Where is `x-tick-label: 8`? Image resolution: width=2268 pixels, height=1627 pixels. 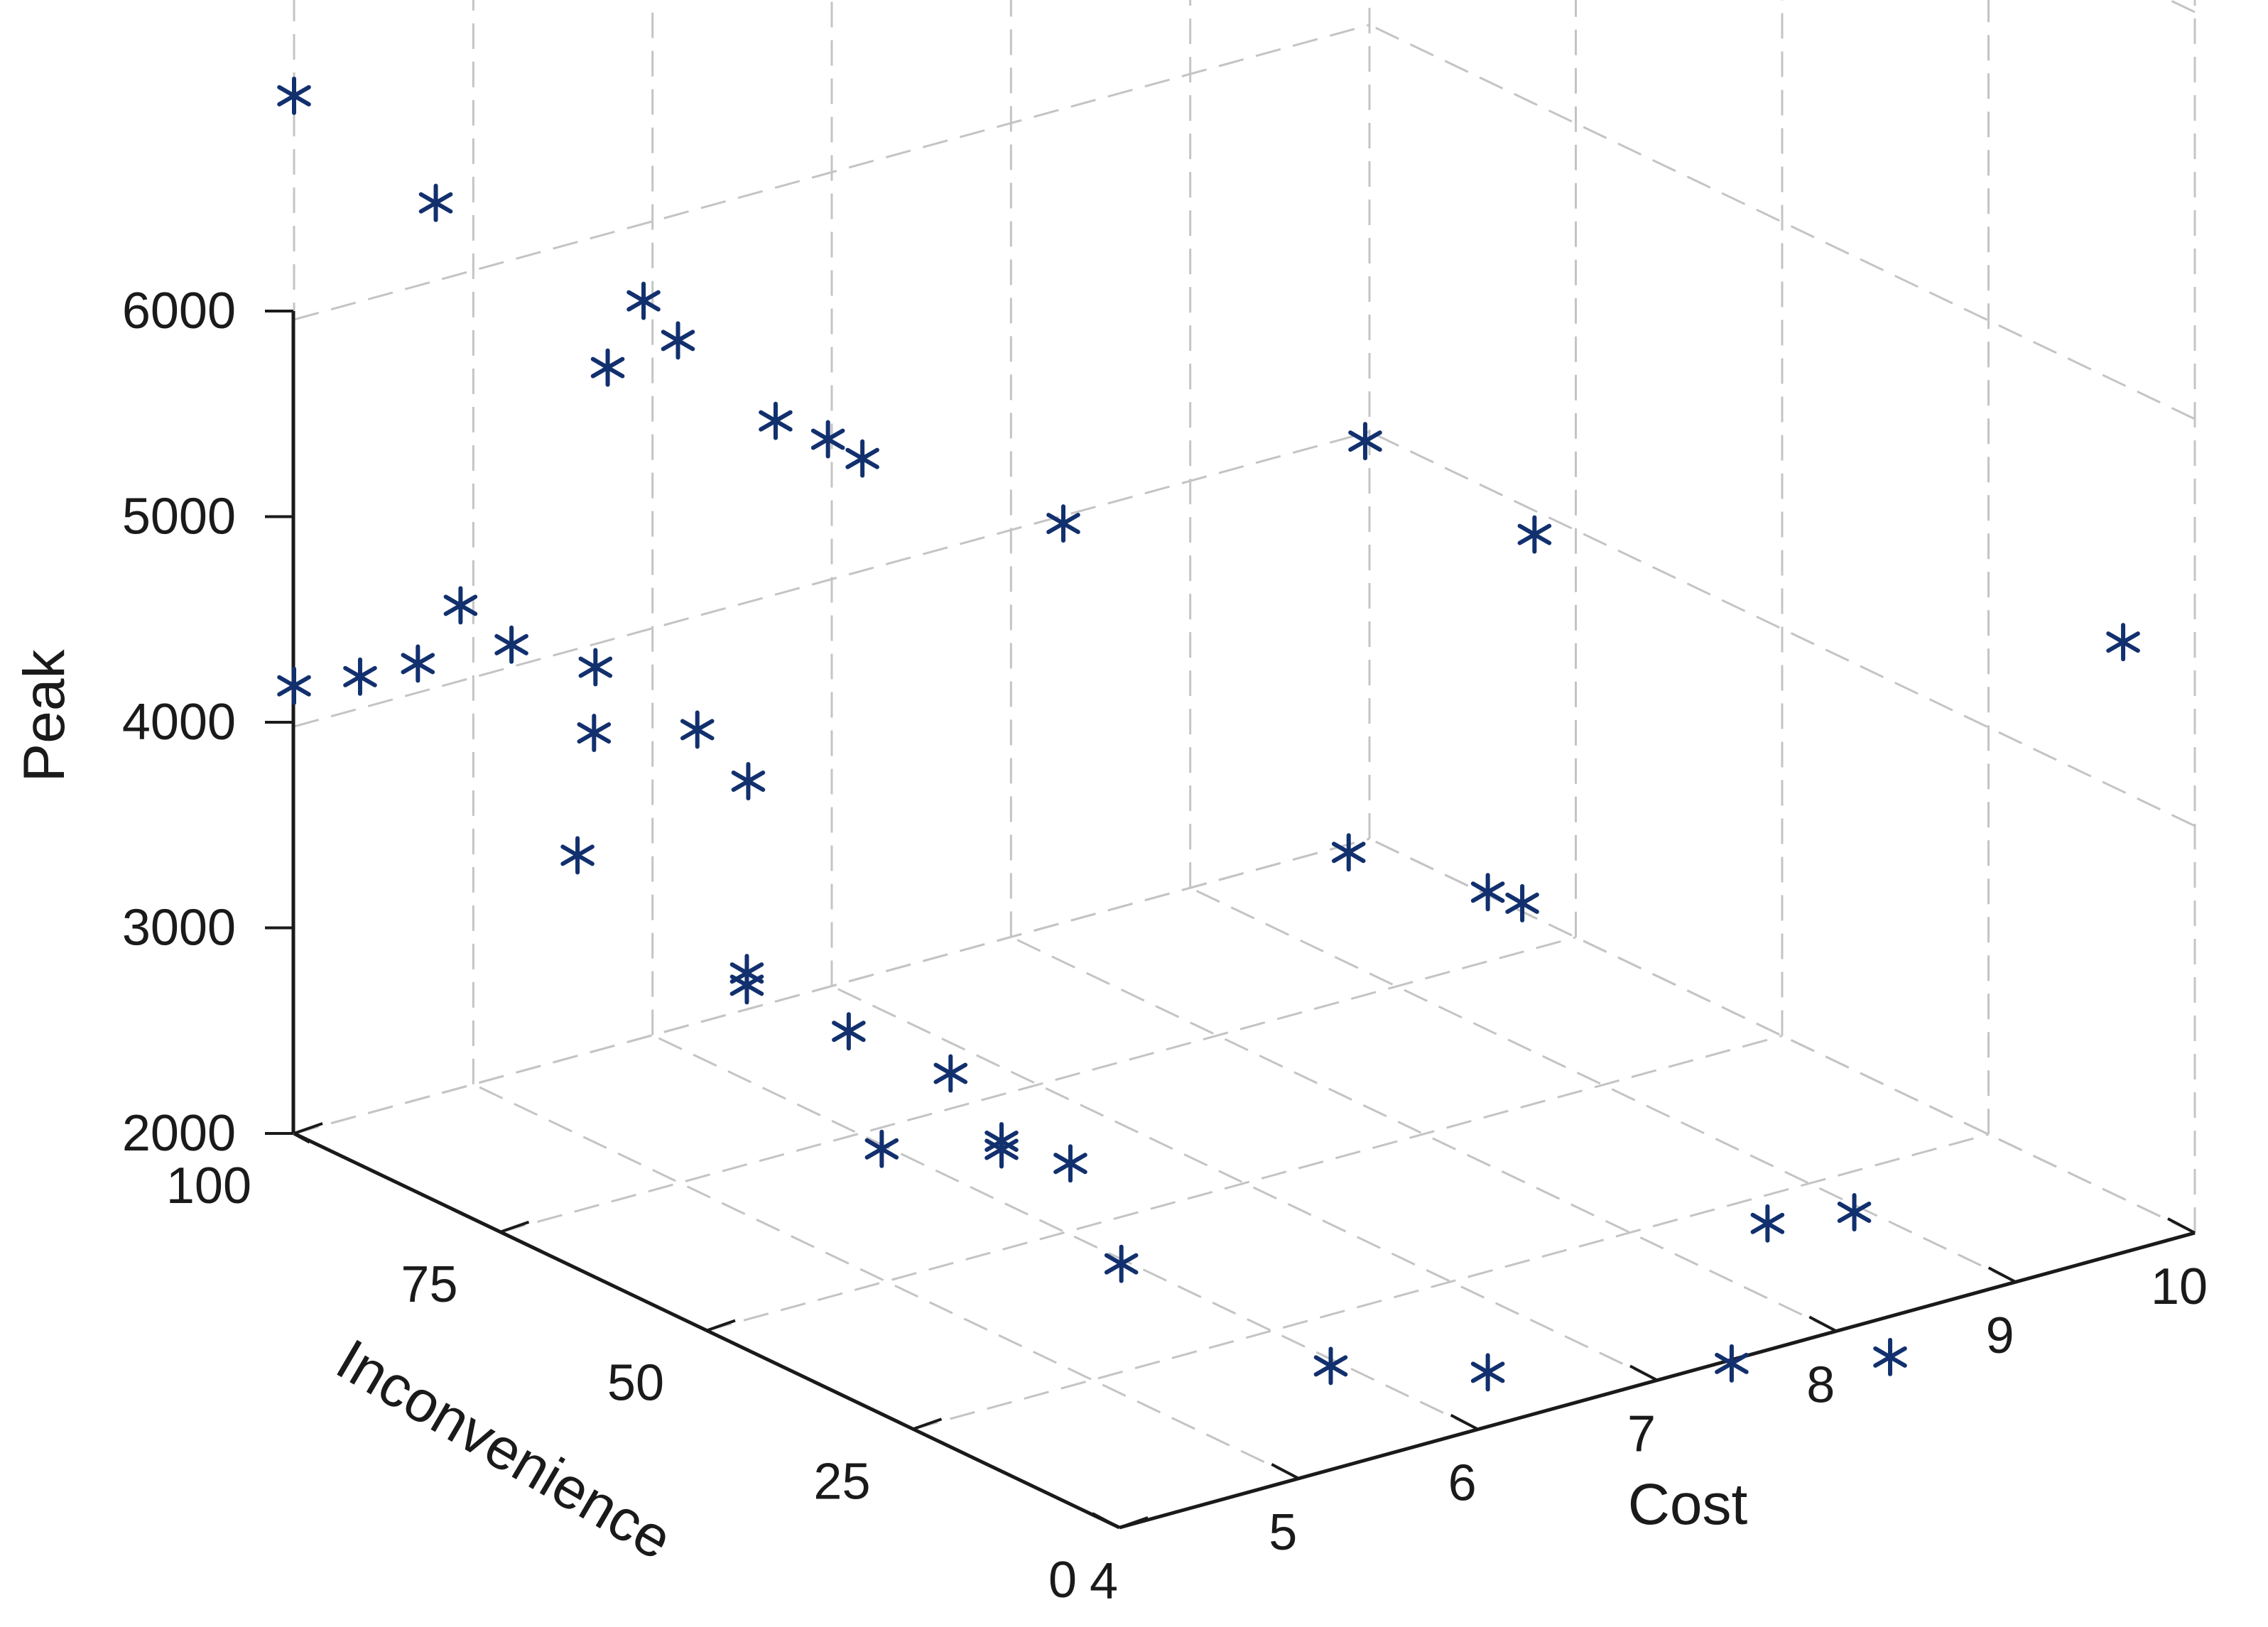 x-tick-label: 8 is located at coordinates (1820, 1384).